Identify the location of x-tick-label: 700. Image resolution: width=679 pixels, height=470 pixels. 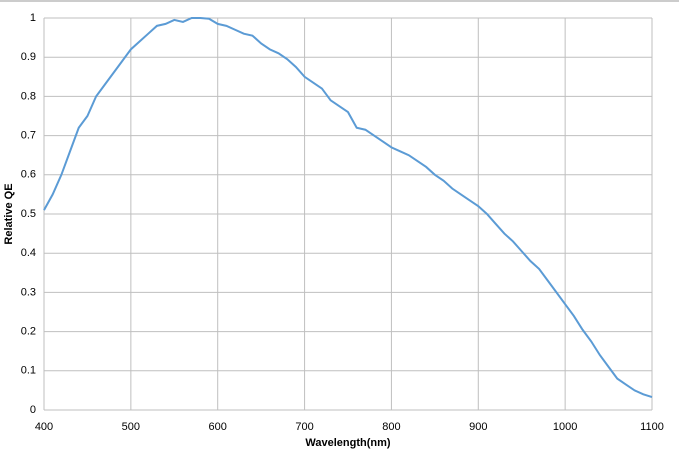
(304, 427).